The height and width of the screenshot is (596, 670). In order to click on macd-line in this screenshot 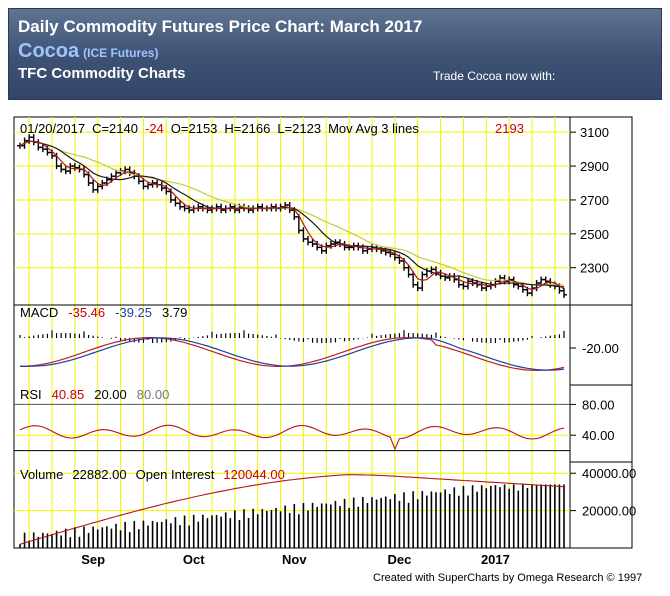, I will do `click(292, 354)`.